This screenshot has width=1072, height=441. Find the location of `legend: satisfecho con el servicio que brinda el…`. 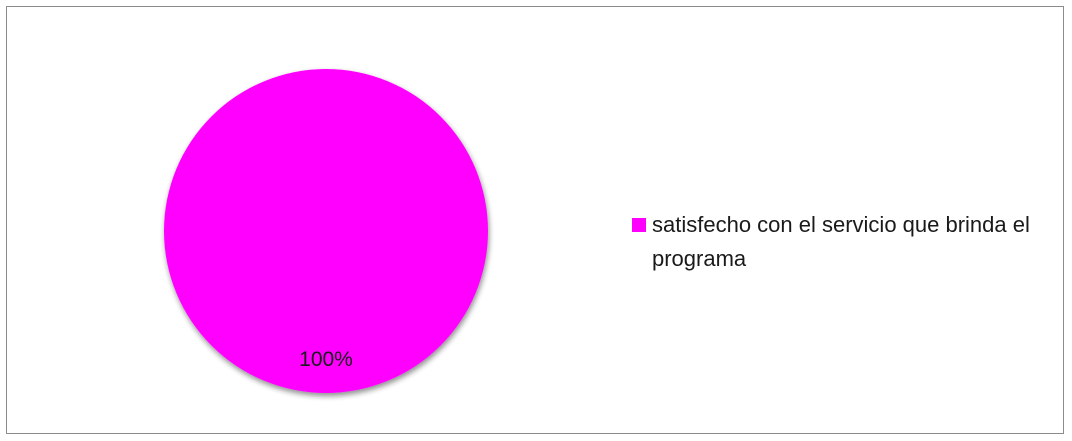

legend: satisfecho con el servicio que brinda el… is located at coordinates (842, 242).